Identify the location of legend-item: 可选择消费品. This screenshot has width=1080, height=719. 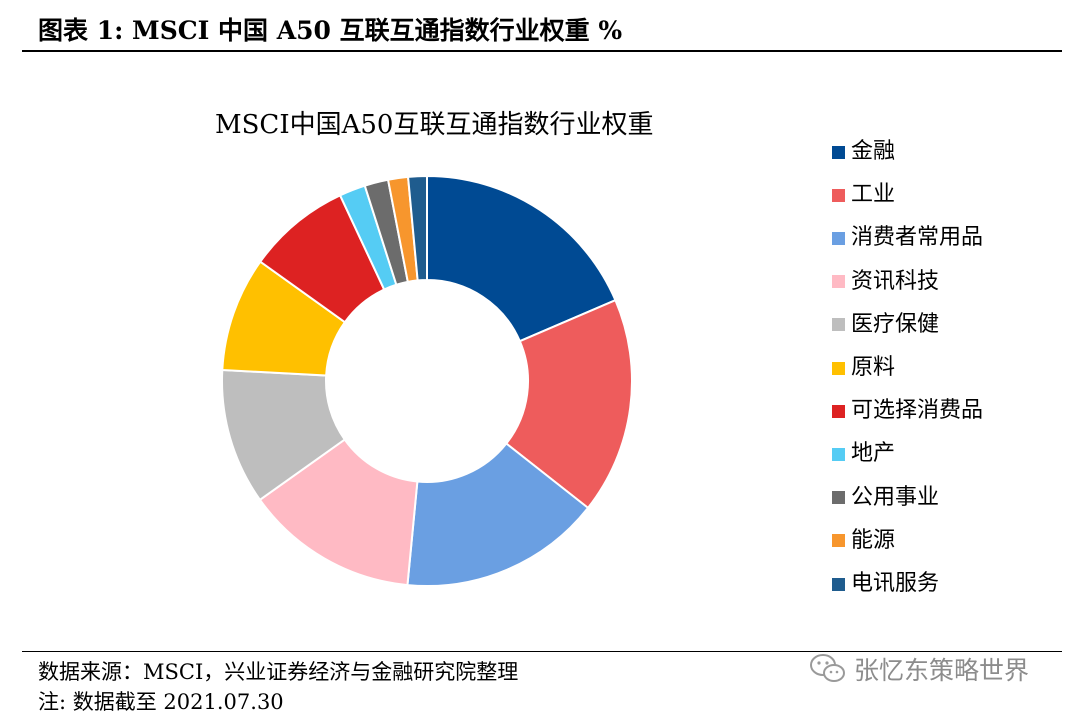
(907, 411).